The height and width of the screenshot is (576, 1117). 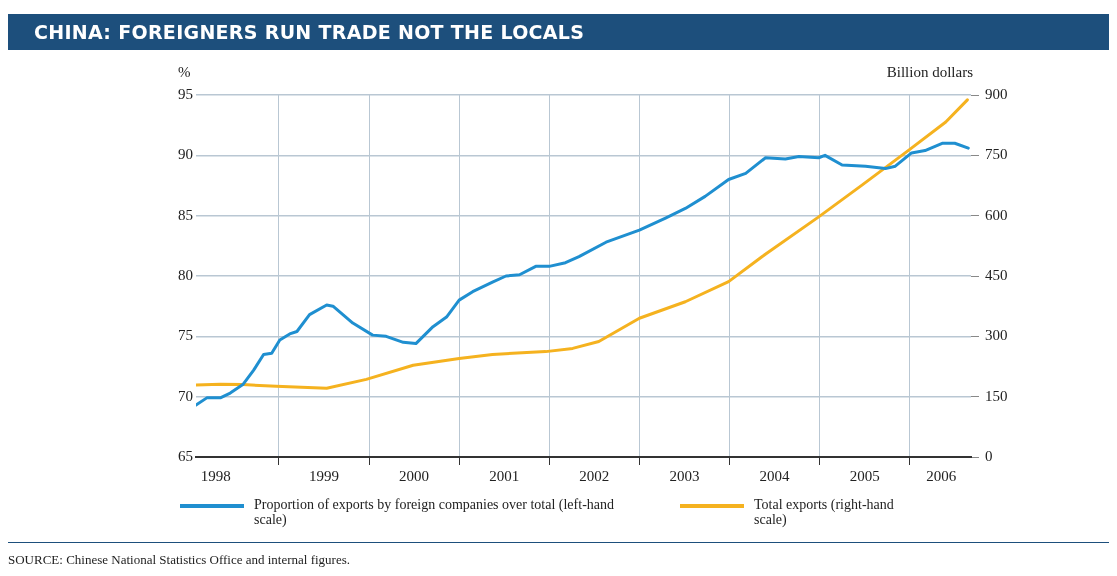 I want to click on x-tick-label: 2005, so click(x=864, y=475).